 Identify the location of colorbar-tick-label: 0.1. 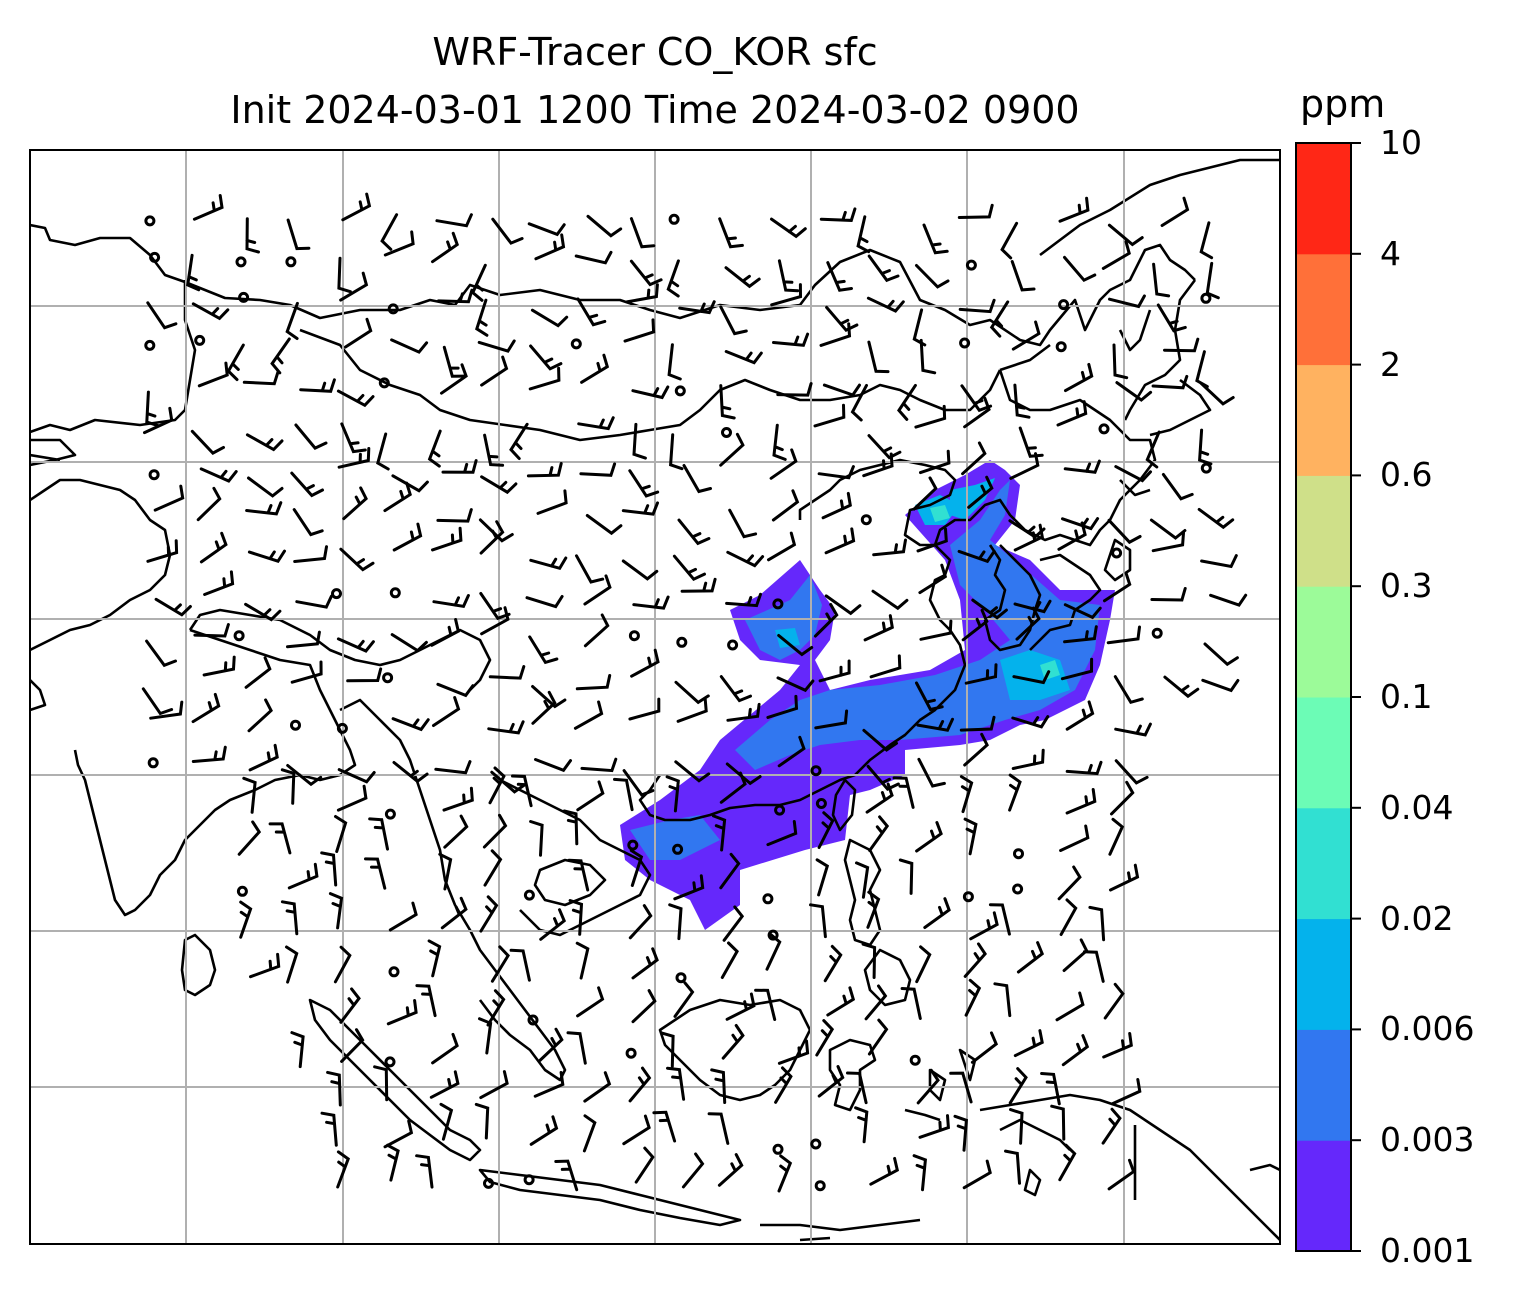
(1406, 696).